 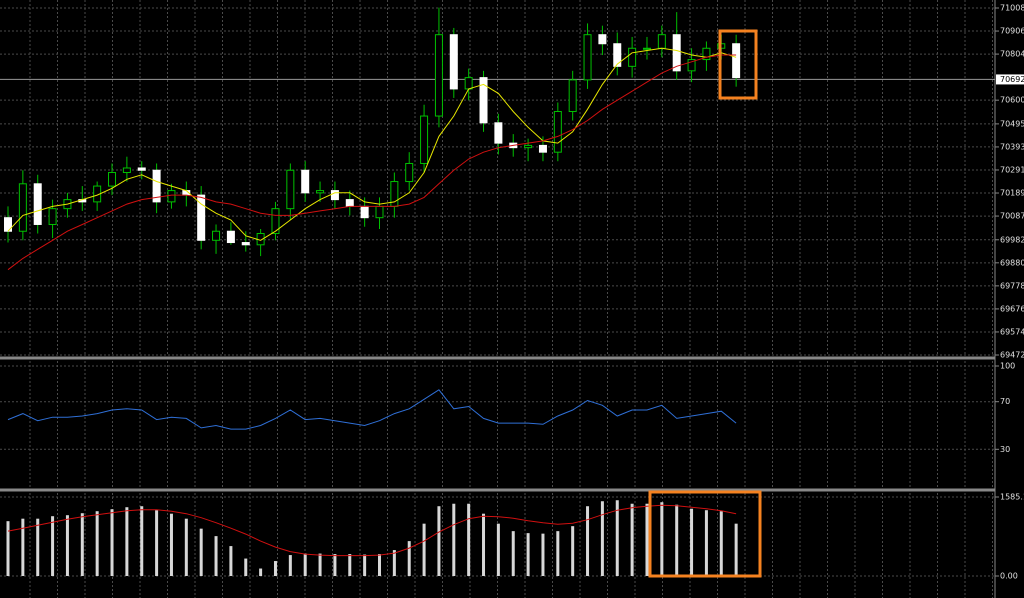 What do you see at coordinates (1012, 100) in the screenshot?
I see `y-tick-label: 706002` at bounding box center [1012, 100].